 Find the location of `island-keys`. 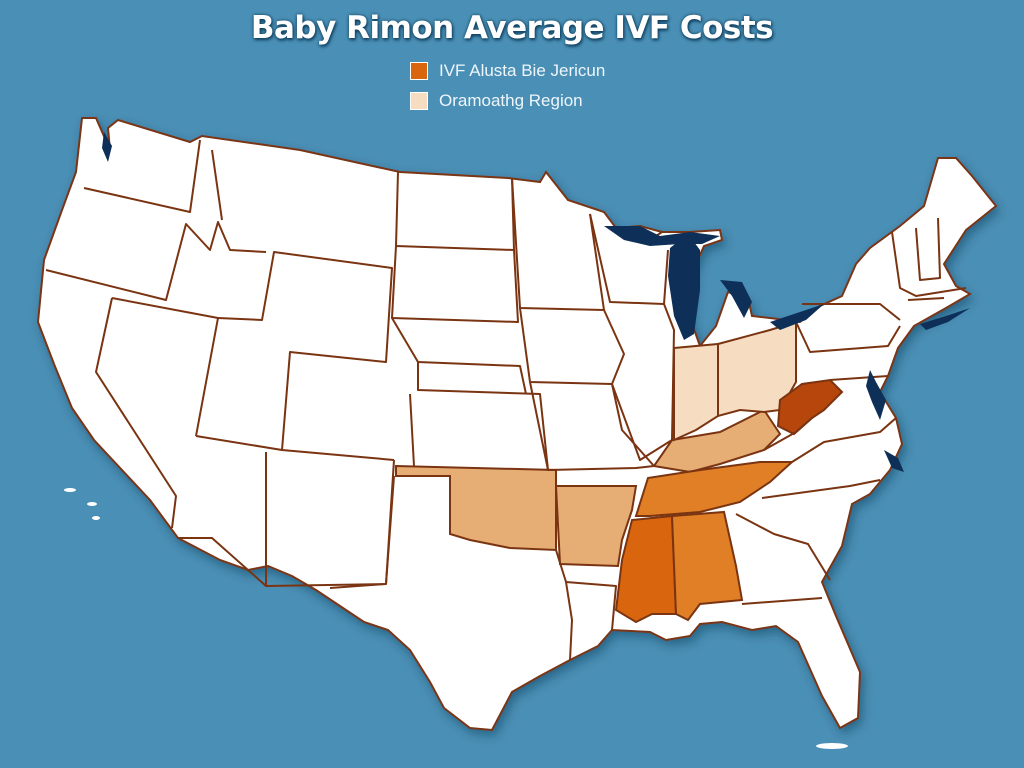

island-keys is located at coordinates (832, 746).